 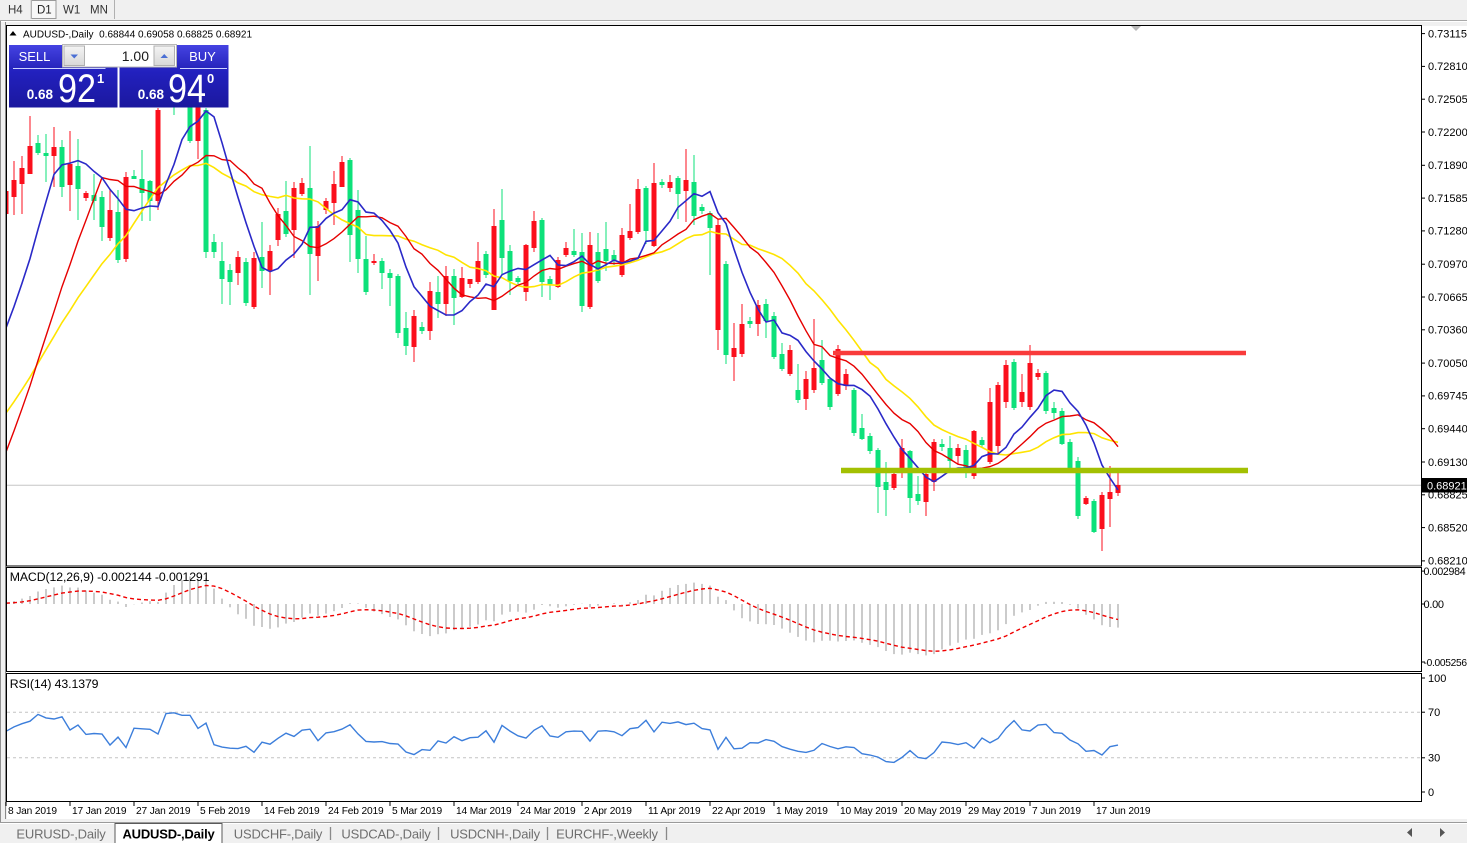 What do you see at coordinates (1437, 679) in the screenshot?
I see `svg-text: 100` at bounding box center [1437, 679].